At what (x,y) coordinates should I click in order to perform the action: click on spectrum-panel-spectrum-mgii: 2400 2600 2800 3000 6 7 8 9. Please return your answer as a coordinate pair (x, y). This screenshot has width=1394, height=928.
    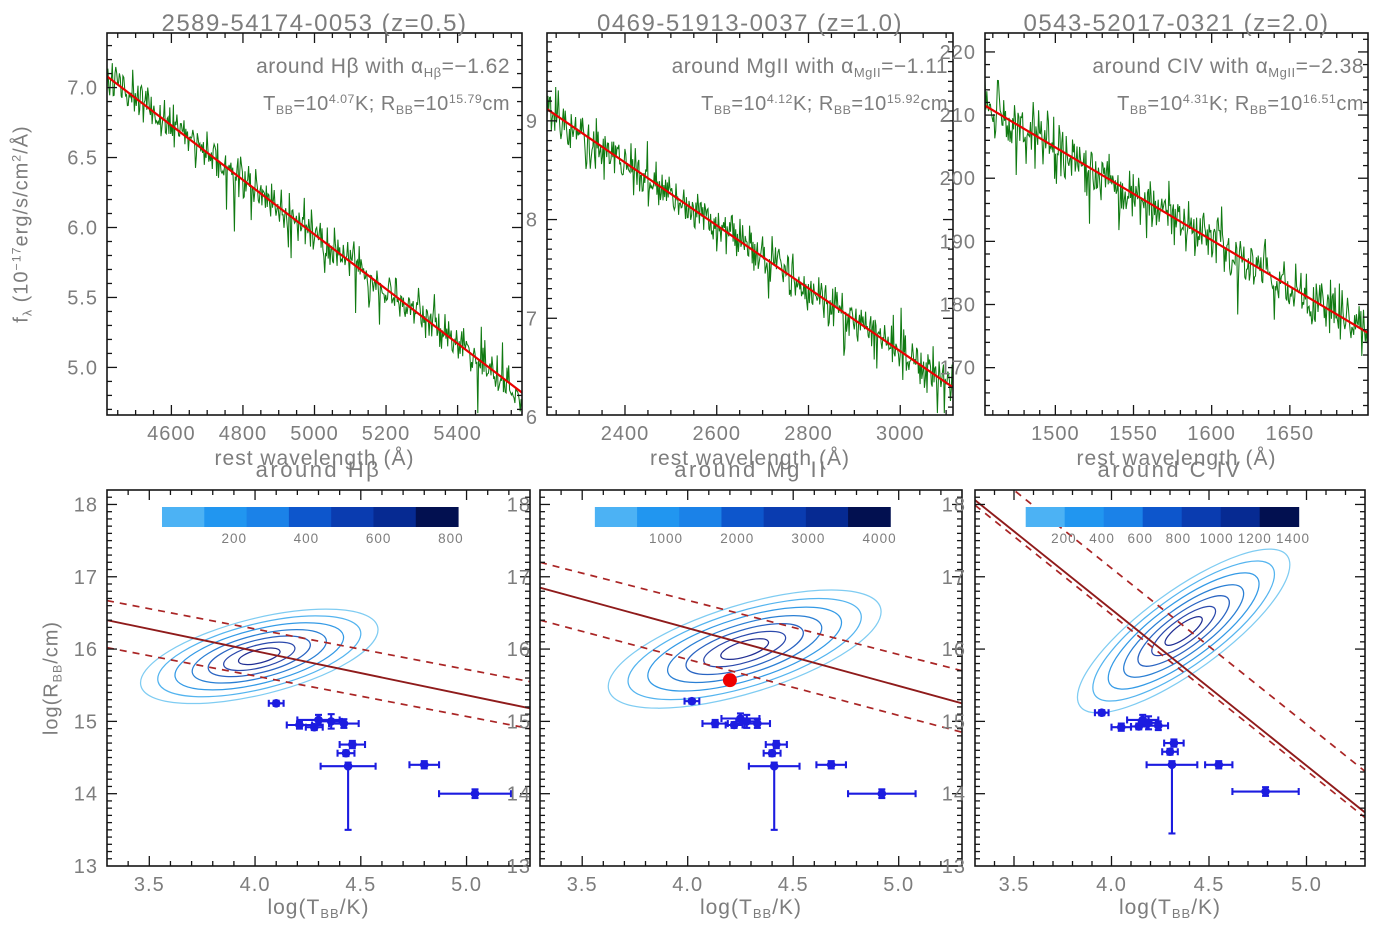
    Looking at the image, I should click on (740, 238).